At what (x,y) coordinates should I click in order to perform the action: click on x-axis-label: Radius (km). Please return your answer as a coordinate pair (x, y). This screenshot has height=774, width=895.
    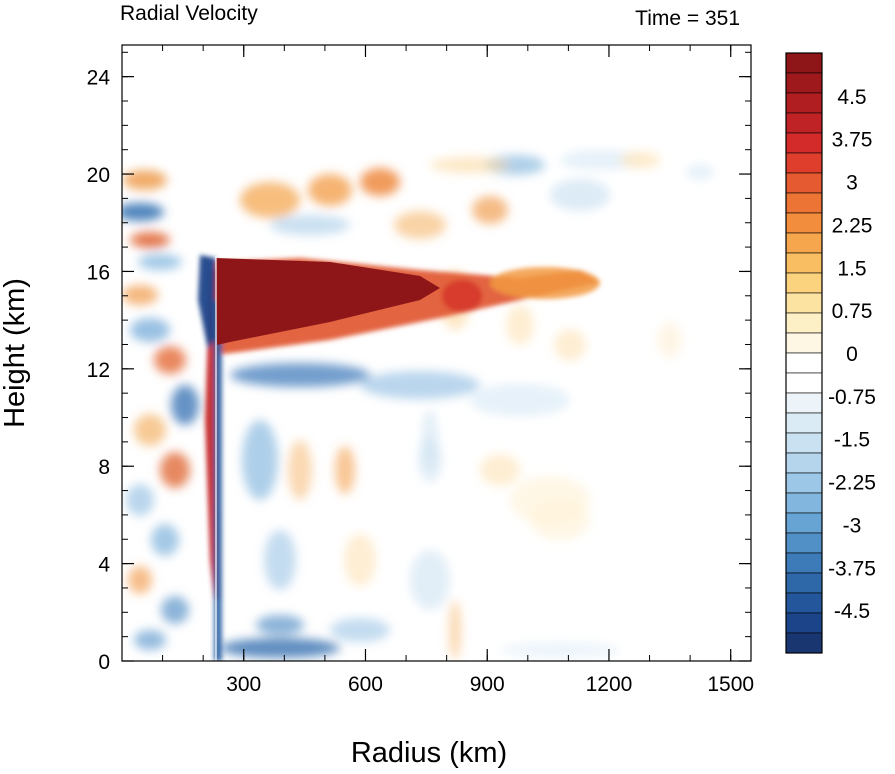
    Looking at the image, I should click on (429, 753).